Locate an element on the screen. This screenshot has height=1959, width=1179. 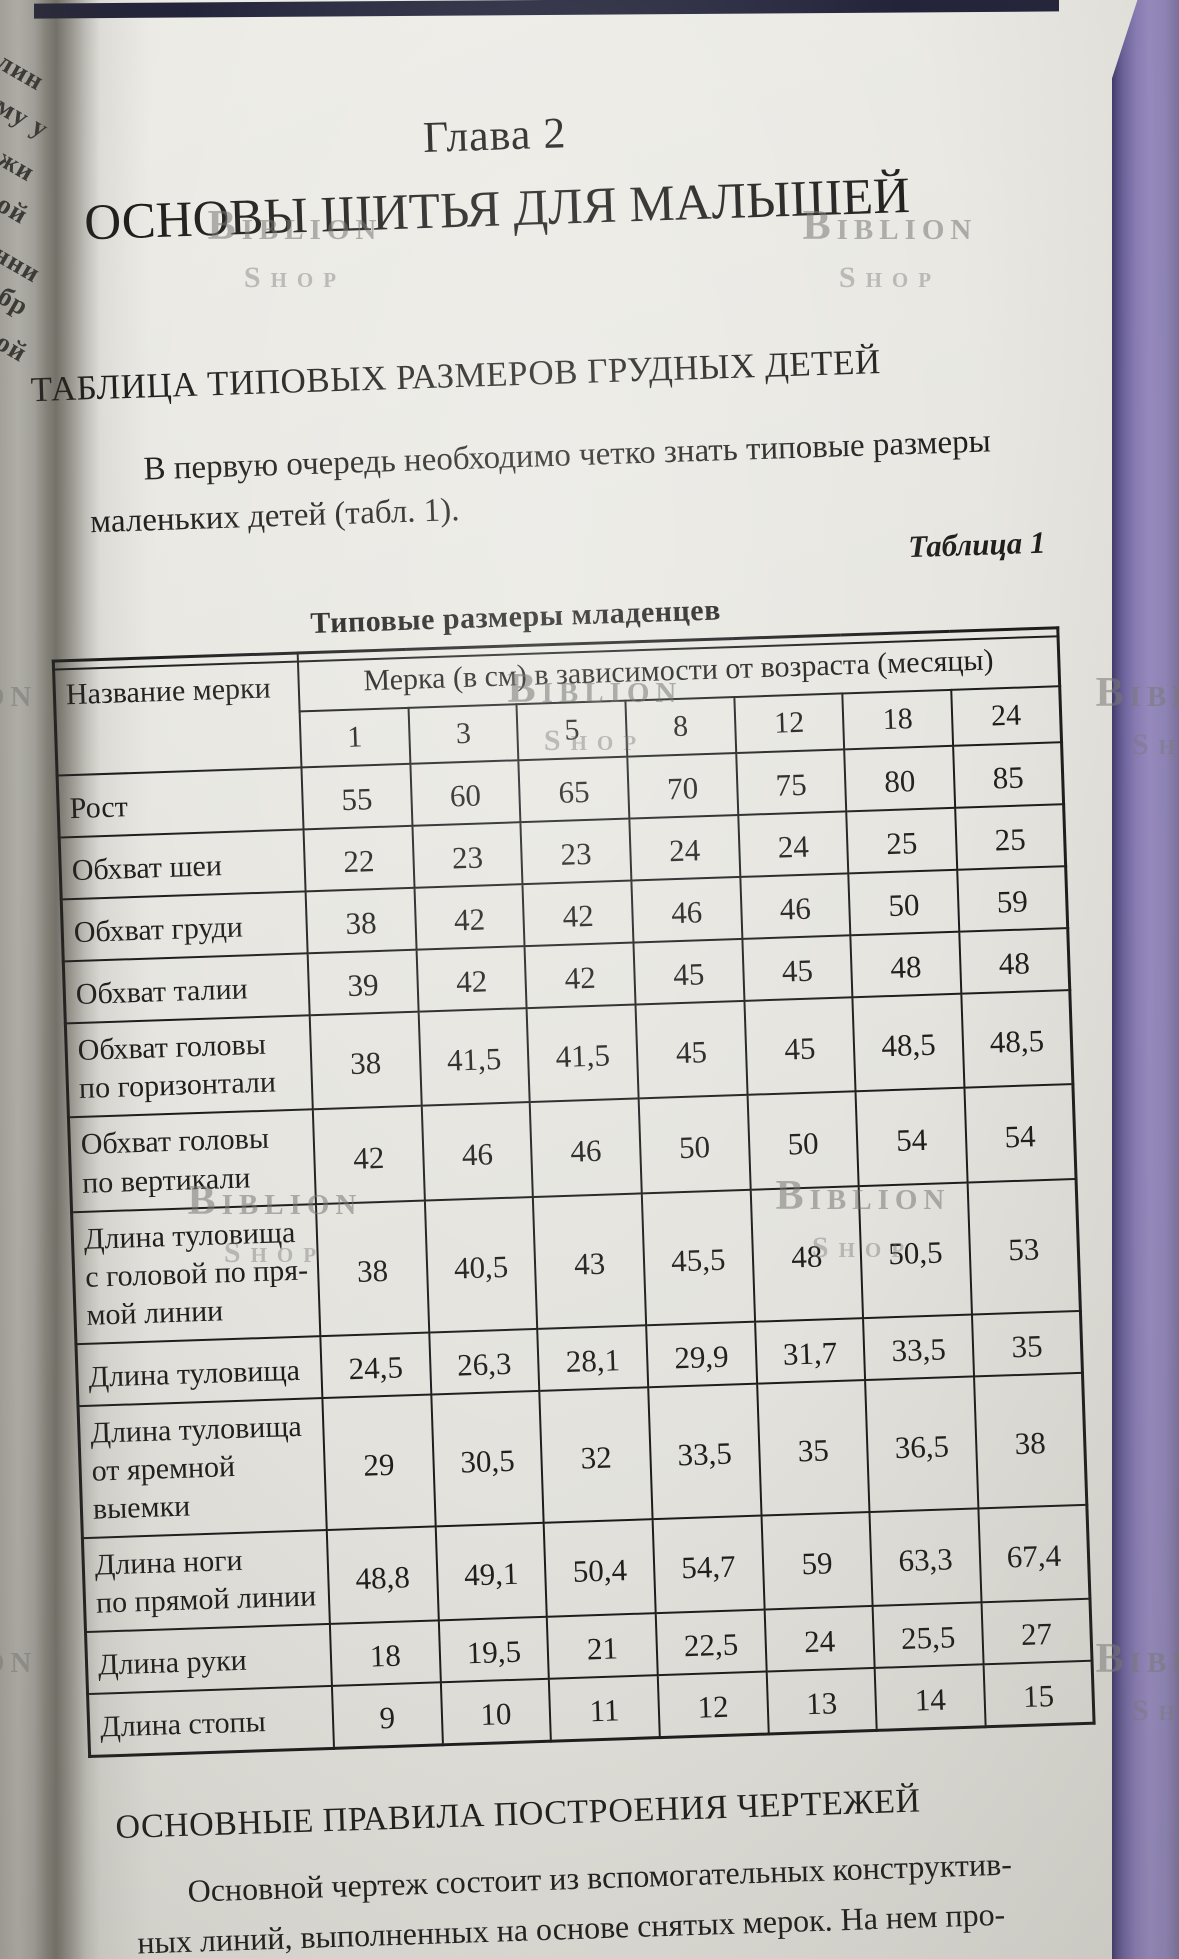
cell-value: 65 is located at coordinates (574, 789).